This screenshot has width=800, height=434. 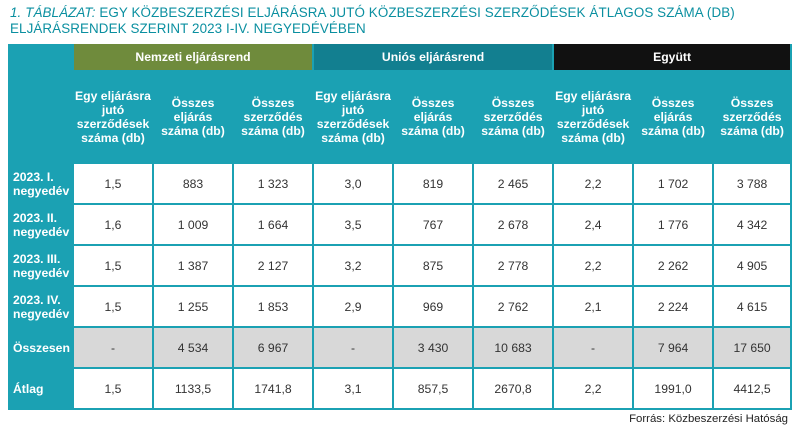 I want to click on row-label: 2023. I. negyedév, so click(x=41, y=184).